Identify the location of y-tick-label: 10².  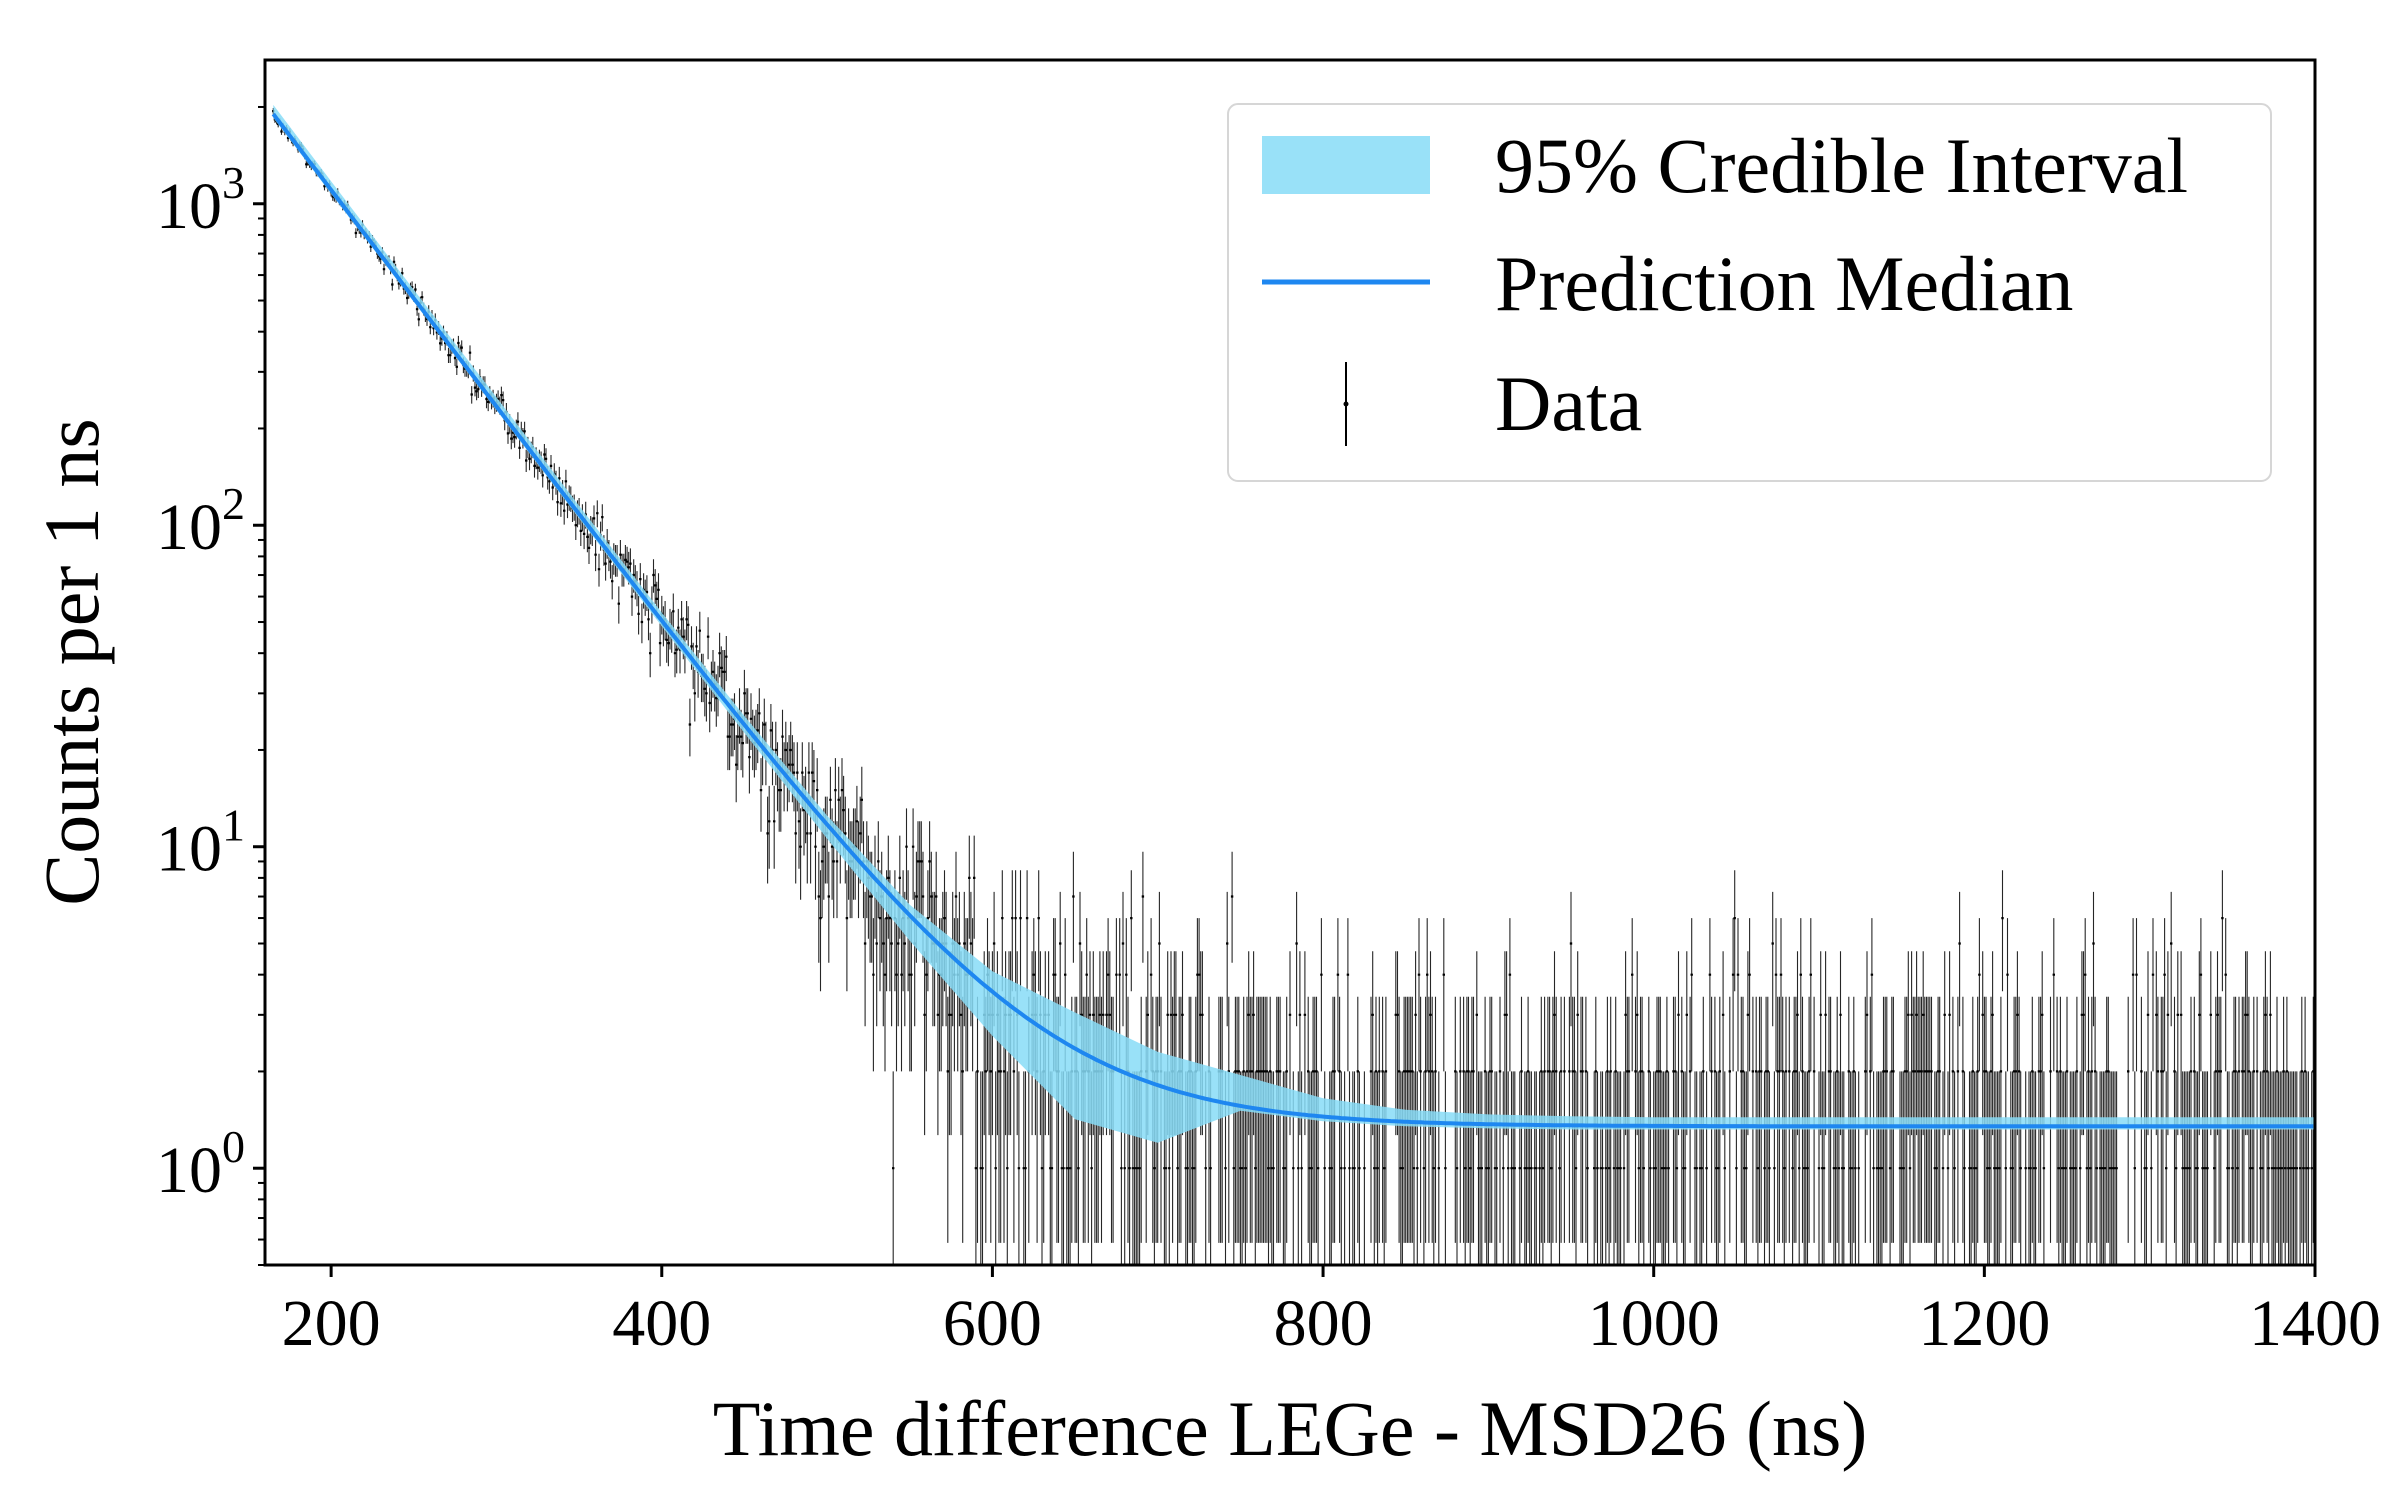
(200, 521).